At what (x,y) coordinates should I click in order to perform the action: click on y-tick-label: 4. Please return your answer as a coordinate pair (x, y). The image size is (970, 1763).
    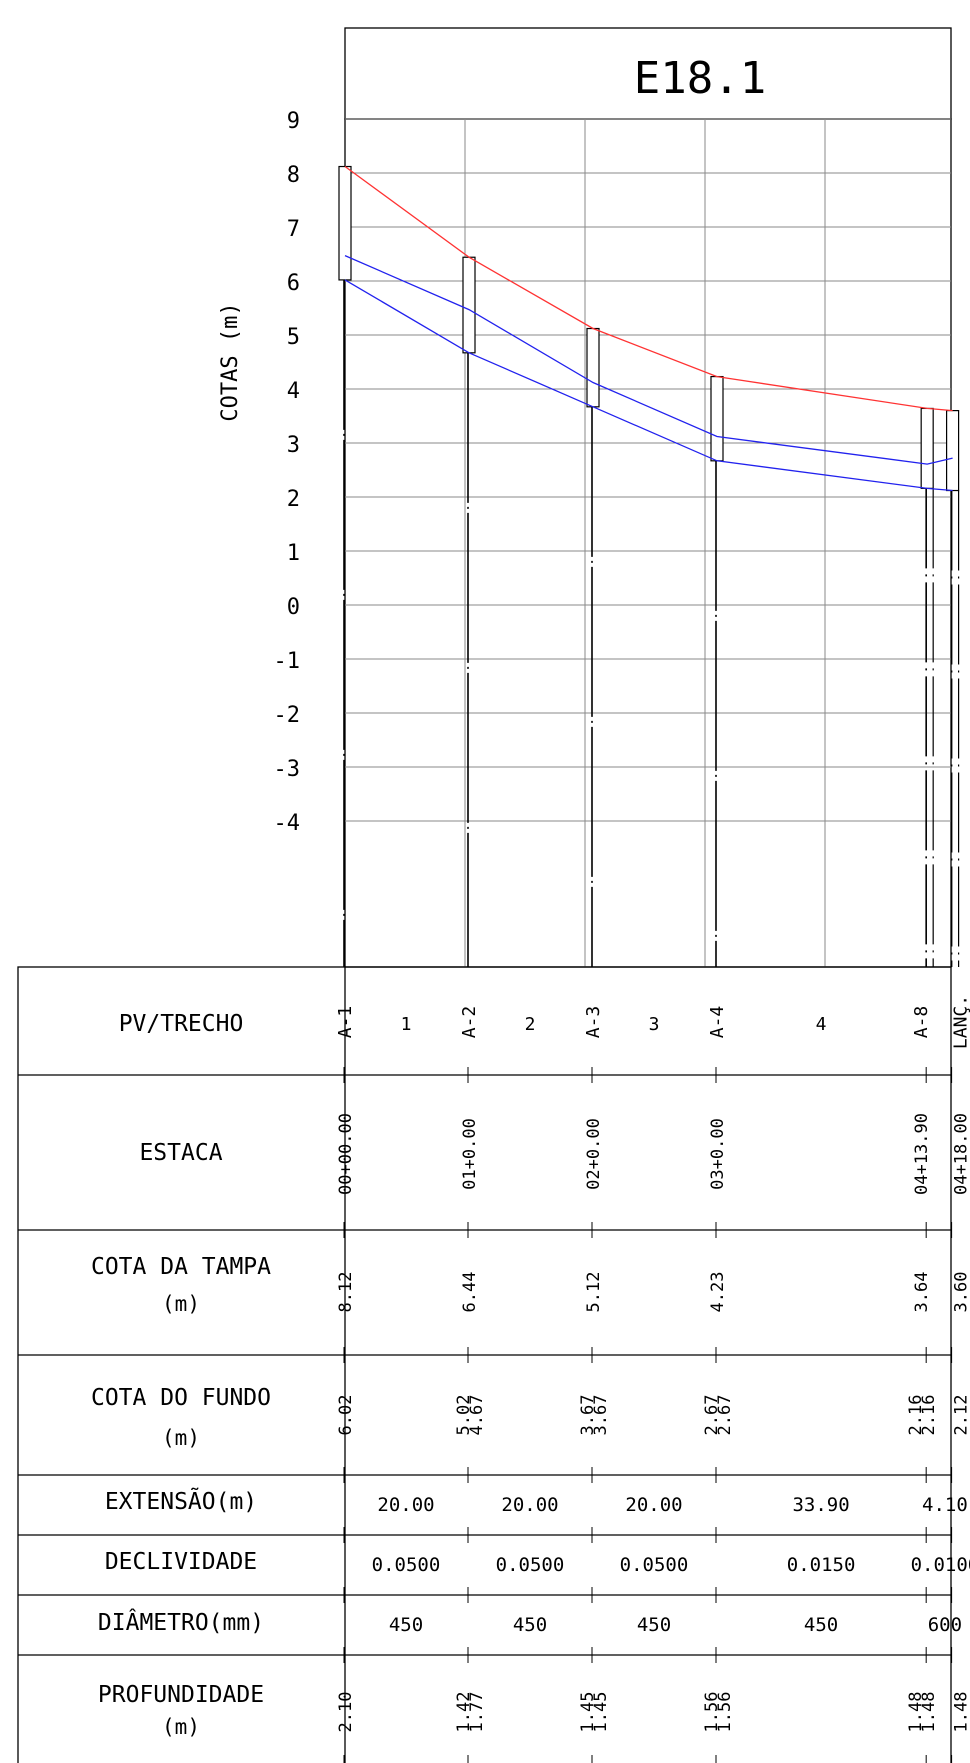
    Looking at the image, I should click on (293, 391).